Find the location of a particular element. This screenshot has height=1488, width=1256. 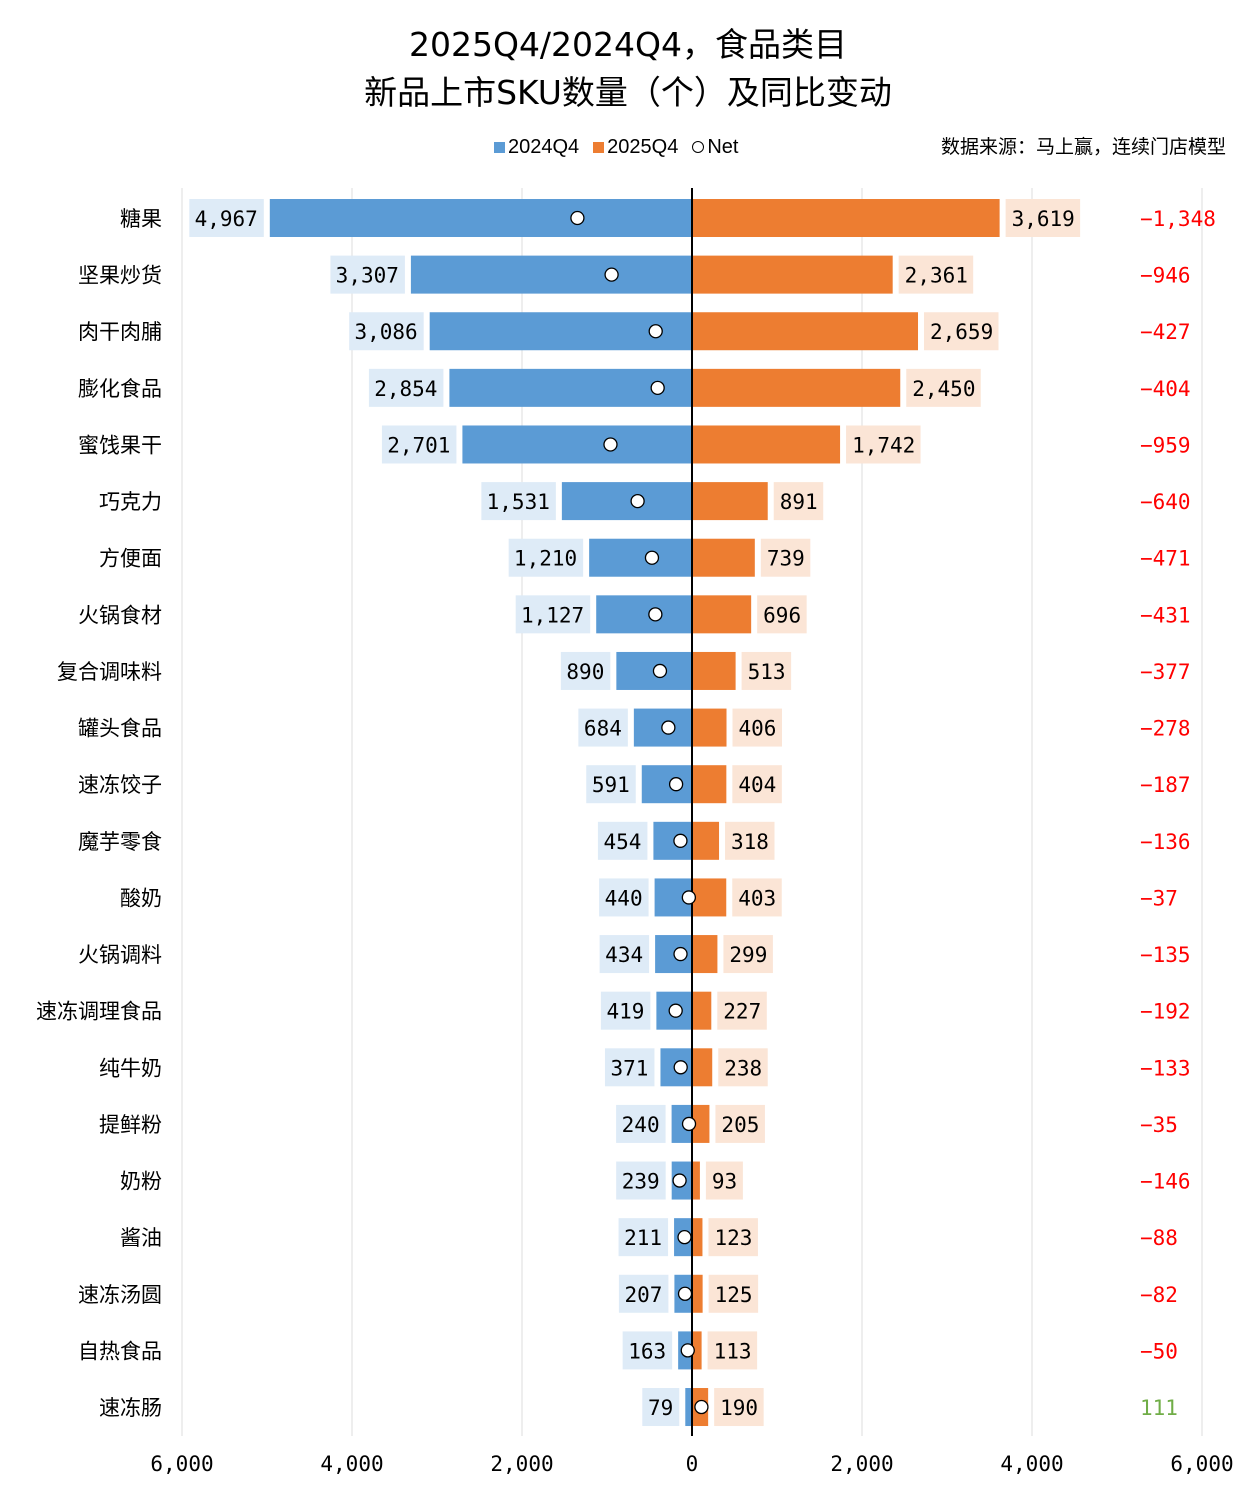

legend: 2024Q4 2025Q4 Net is located at coordinates (616, 147).